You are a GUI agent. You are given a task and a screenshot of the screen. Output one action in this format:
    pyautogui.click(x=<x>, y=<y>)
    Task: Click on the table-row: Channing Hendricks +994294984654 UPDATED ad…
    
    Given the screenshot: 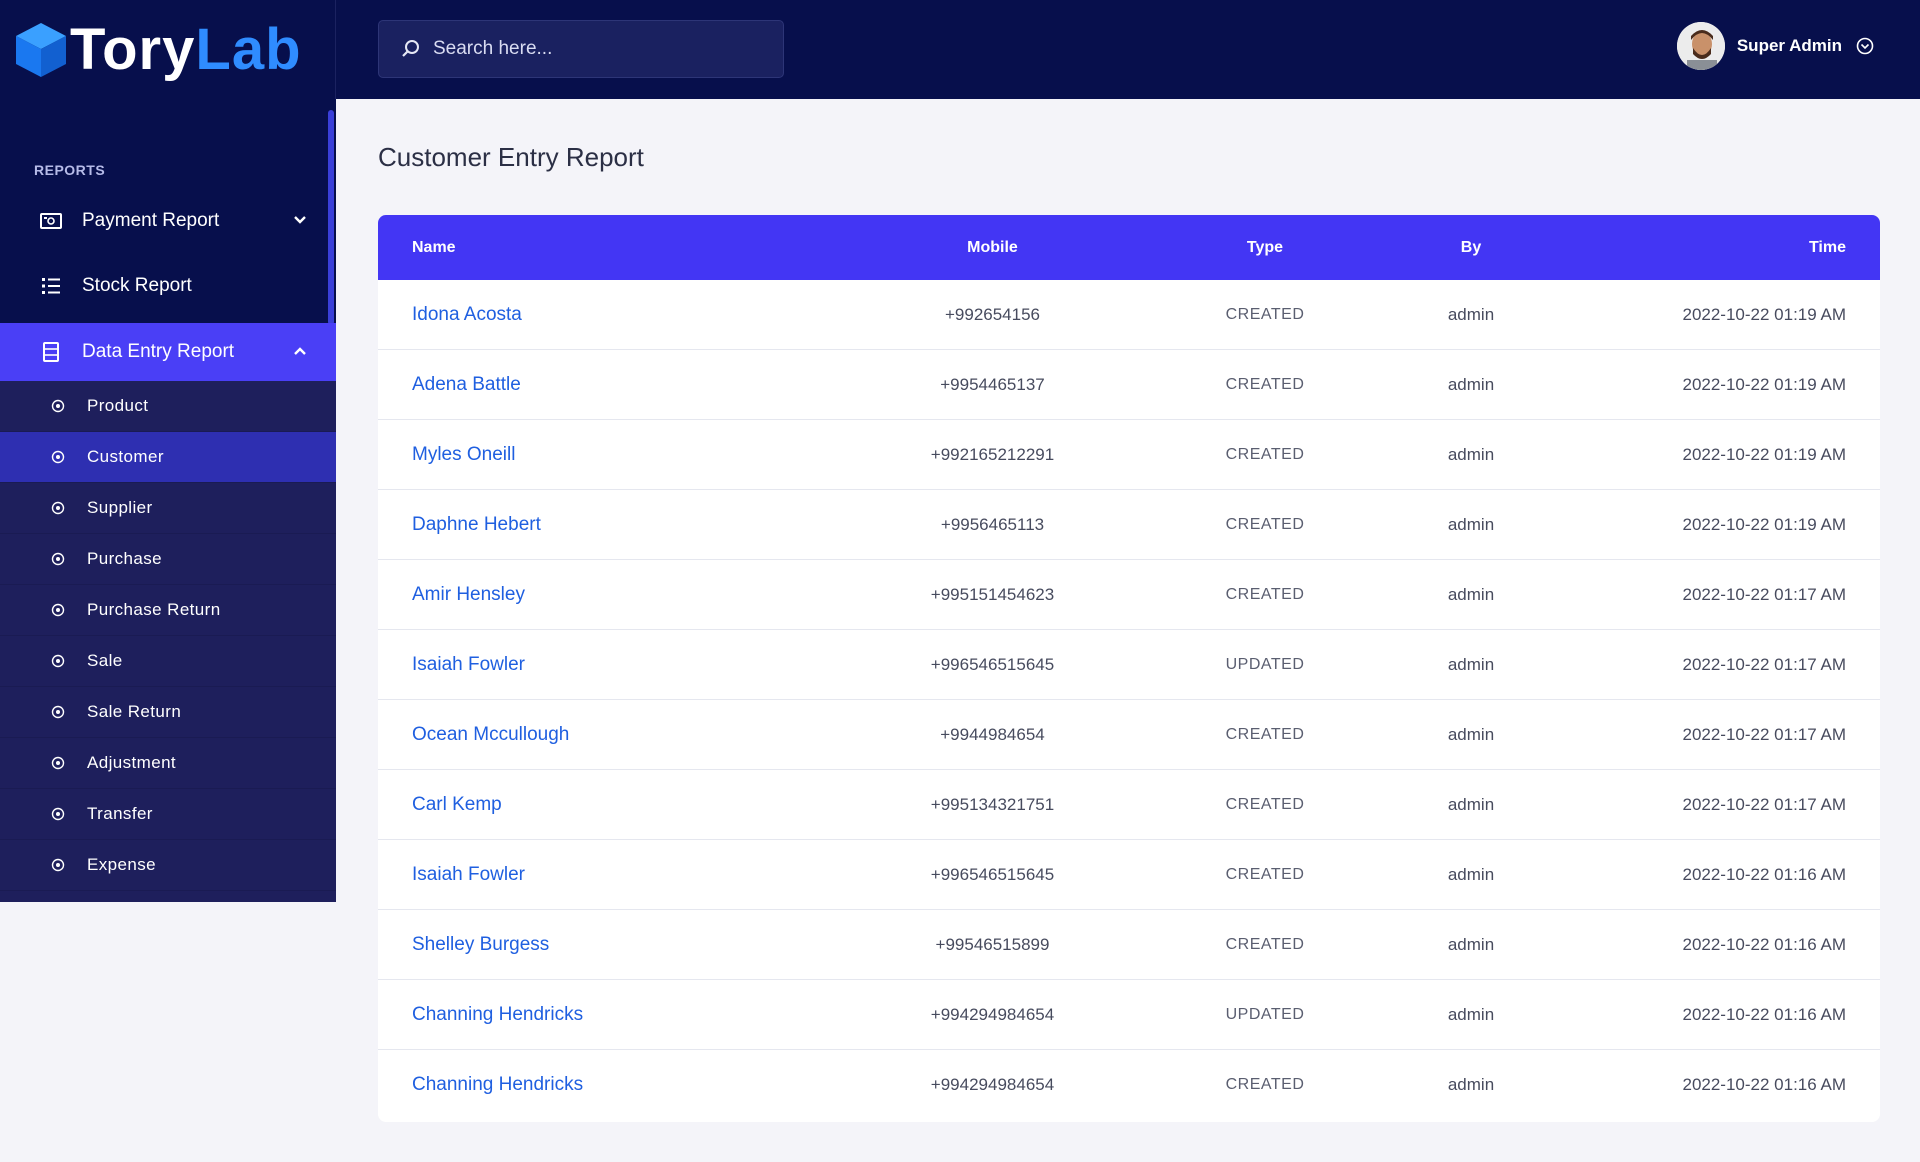 What is the action you would take?
    pyautogui.click(x=1129, y=1015)
    